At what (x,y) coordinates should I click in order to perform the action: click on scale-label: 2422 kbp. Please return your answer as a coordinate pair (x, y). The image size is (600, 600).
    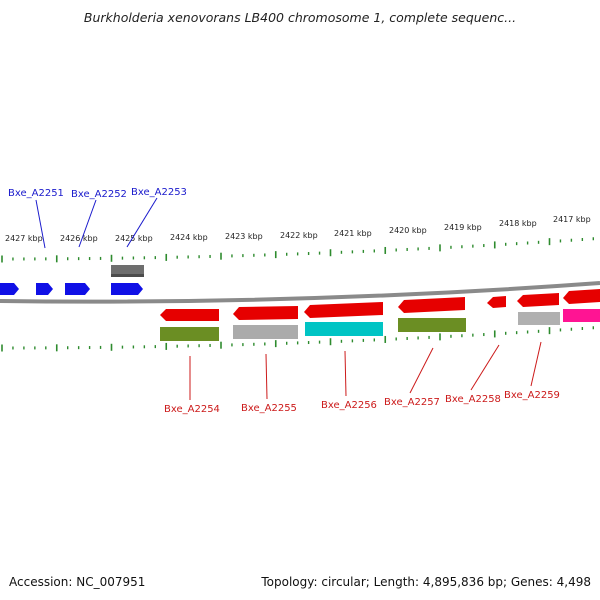
    Looking at the image, I should click on (299, 235).